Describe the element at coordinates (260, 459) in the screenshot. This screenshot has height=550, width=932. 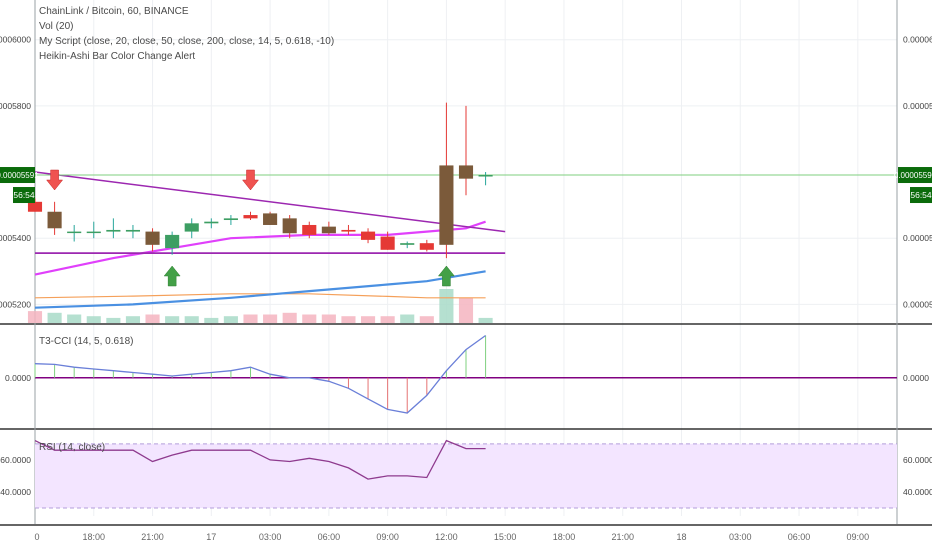
I see `rsi-line` at that location.